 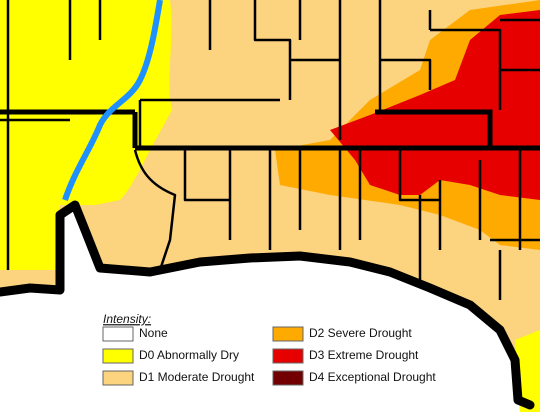 I want to click on legend-label: D0 Abnormally Dry, so click(x=189, y=355).